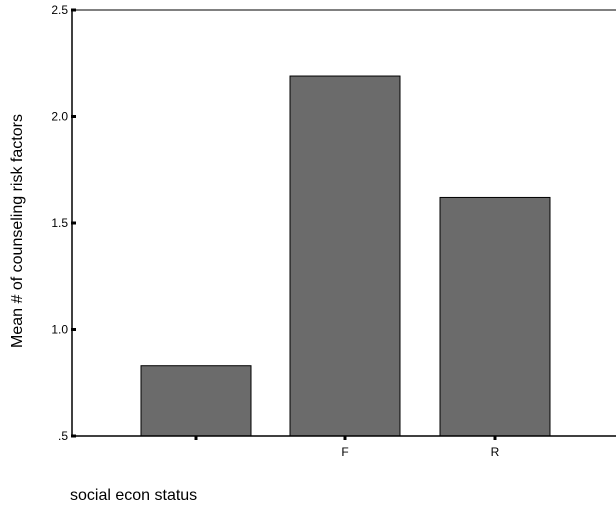 The width and height of the screenshot is (616, 512). What do you see at coordinates (59, 223) in the screenshot?
I see `y-tick-label: 1.5` at bounding box center [59, 223].